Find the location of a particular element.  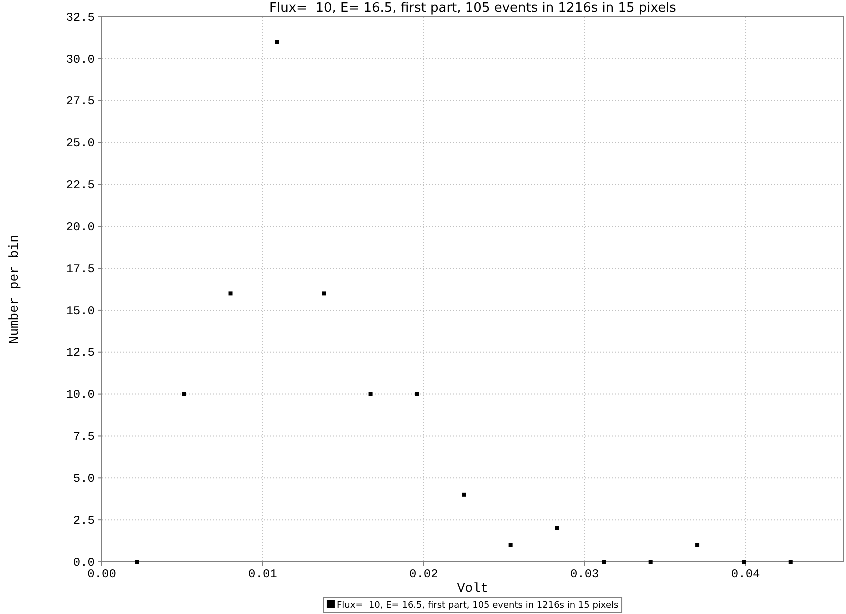

y-tick-label: 22.5 is located at coordinates (80, 185).